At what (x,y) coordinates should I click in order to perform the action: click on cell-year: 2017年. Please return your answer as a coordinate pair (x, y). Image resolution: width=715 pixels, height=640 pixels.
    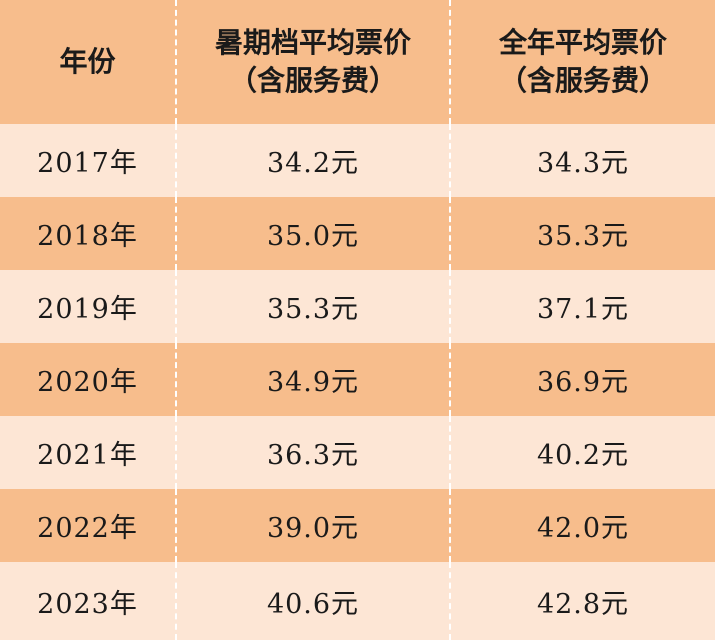
    Looking at the image, I should click on (88, 160).